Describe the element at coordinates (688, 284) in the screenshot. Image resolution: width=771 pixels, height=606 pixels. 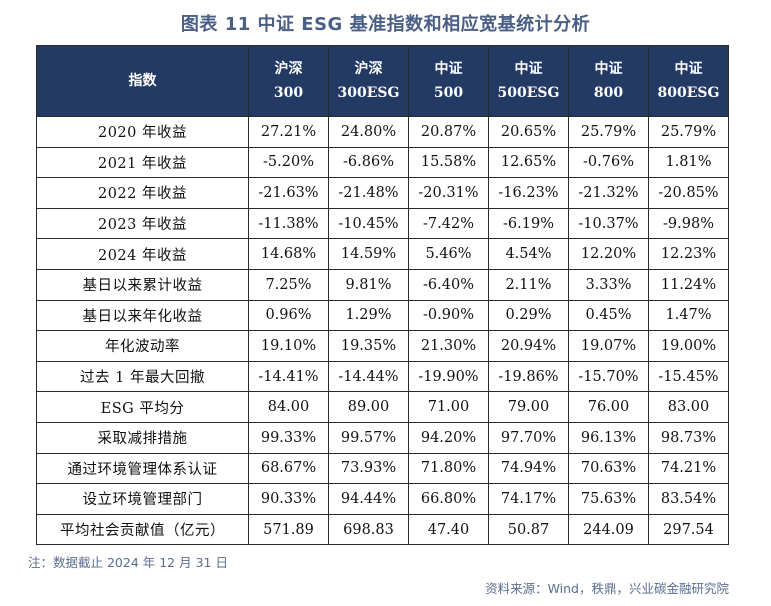
I see `table-cell: 11.24%` at that location.